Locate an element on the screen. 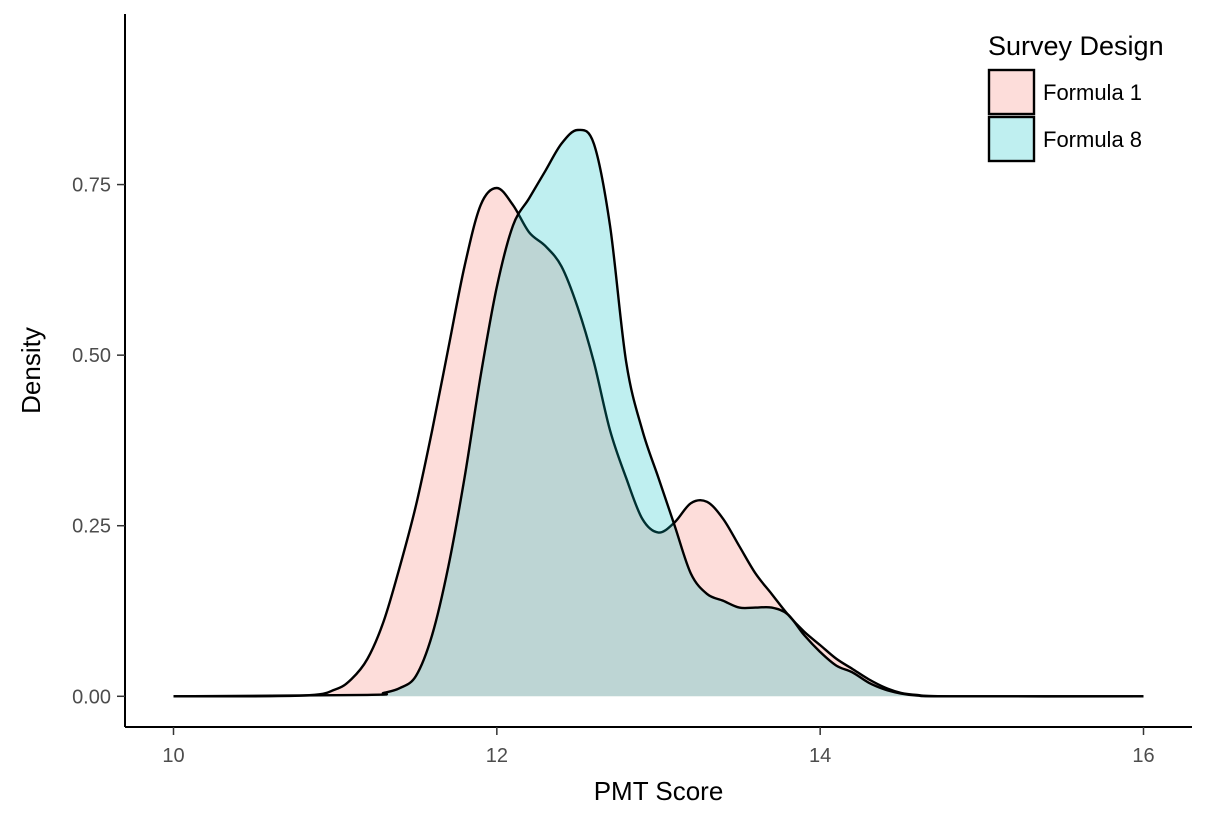  legend: Survey Design Formula 1 Formula 8 is located at coordinates (1075, 97).